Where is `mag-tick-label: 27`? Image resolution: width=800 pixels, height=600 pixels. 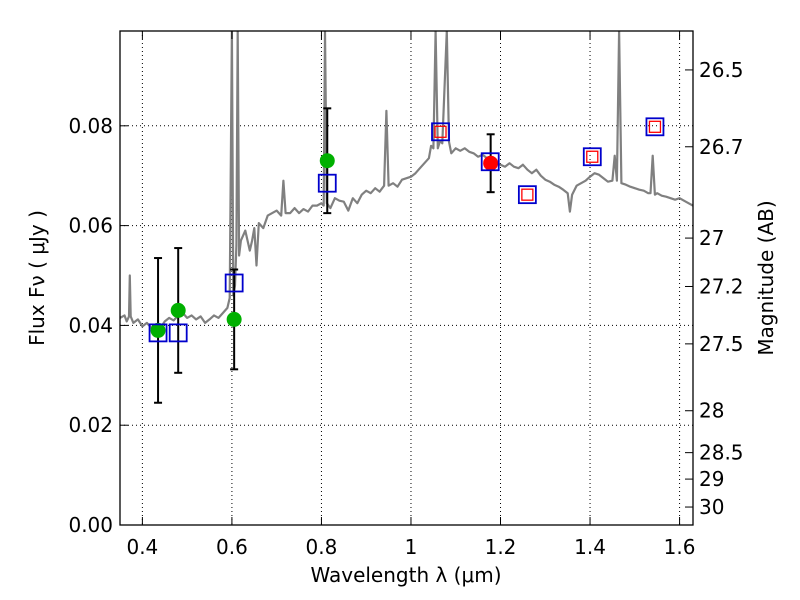
mag-tick-label: 27 is located at coordinates (711, 238).